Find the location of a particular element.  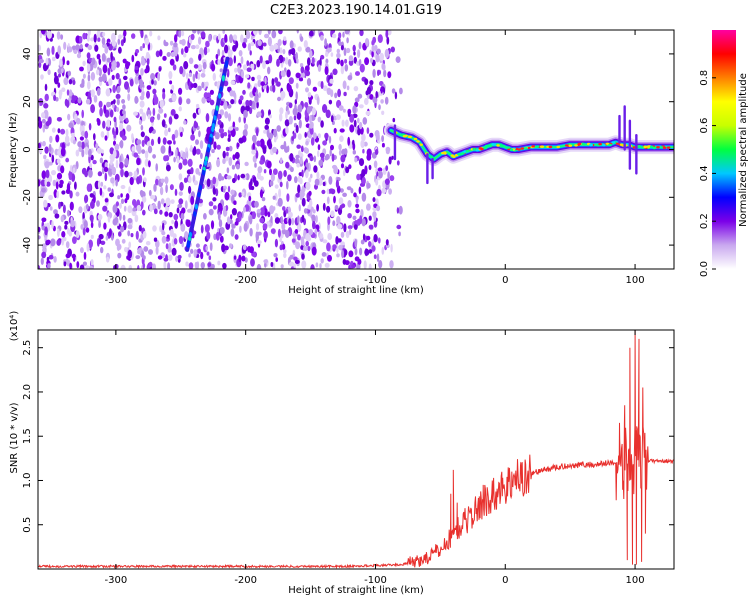

y-tick-label: 1.0 is located at coordinates (27, 481).